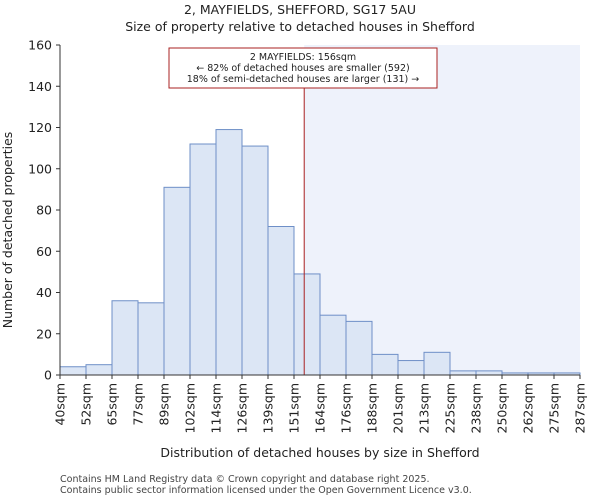 The image size is (600, 500). Describe the element at coordinates (40, 127) in the screenshot. I see `y-tick-label-120: 120` at that location.